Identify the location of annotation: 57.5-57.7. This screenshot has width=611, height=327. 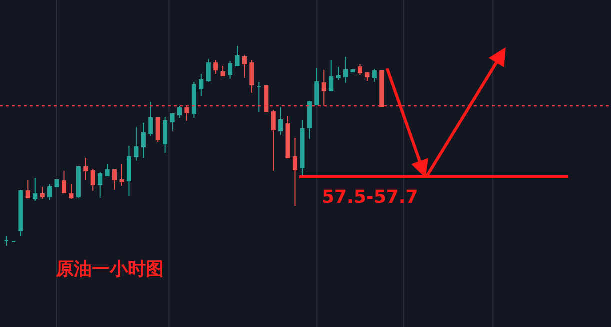
(370, 197).